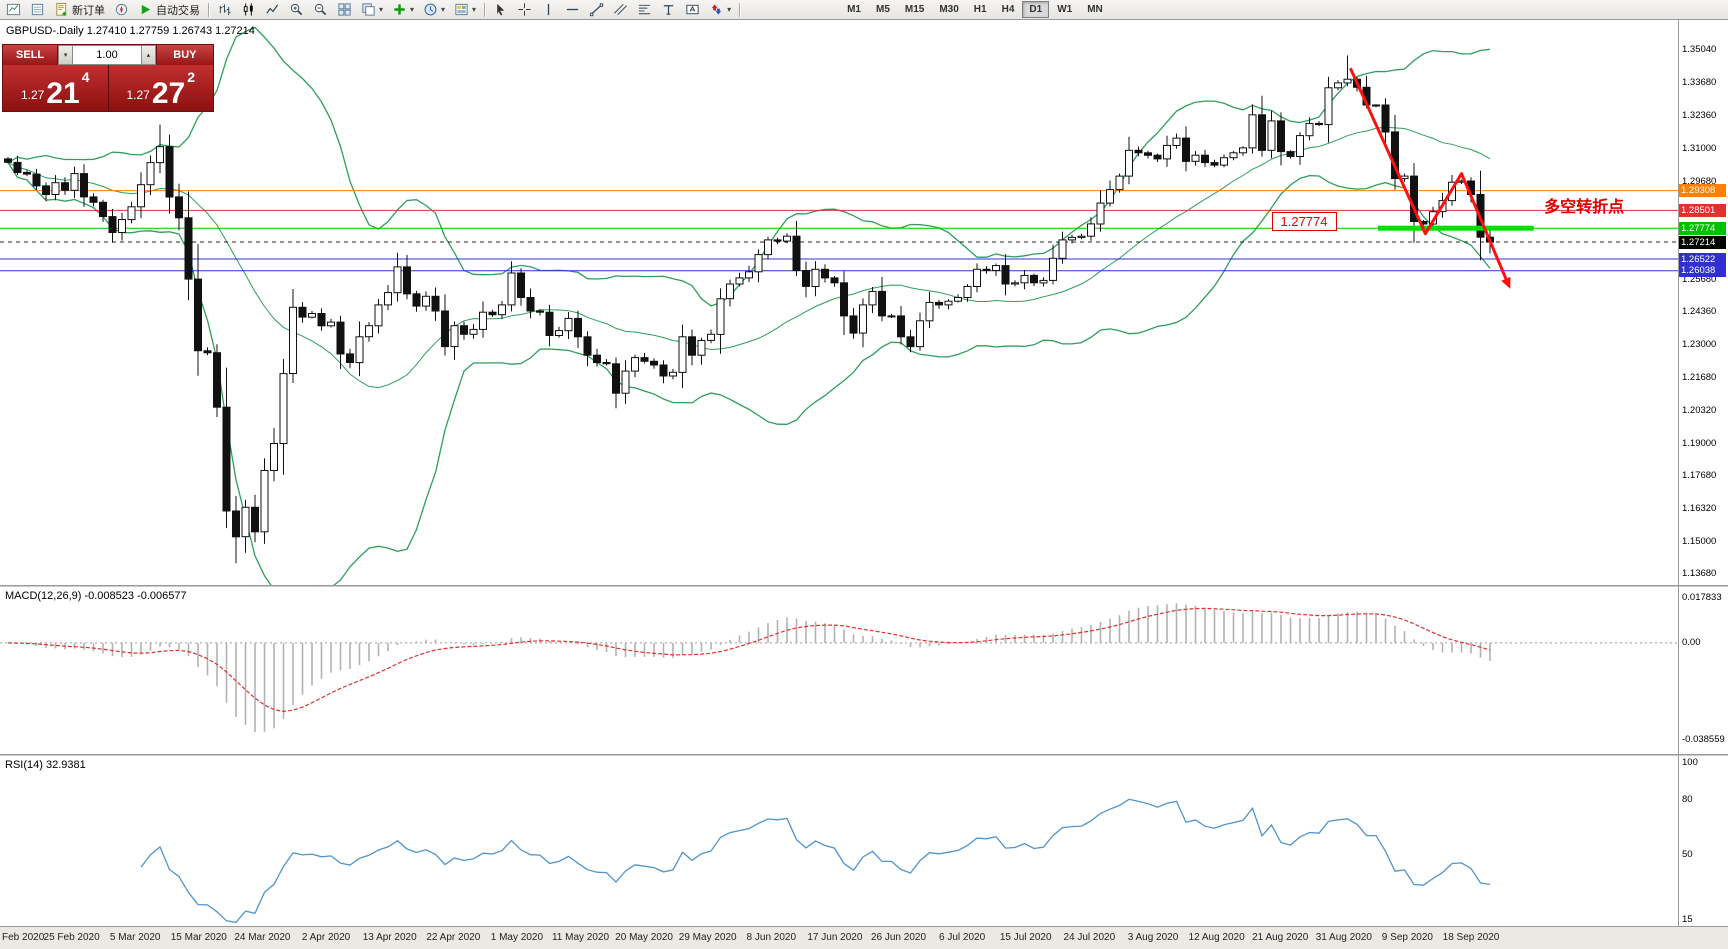  I want to click on crosshair-tool-button, so click(524, 10).